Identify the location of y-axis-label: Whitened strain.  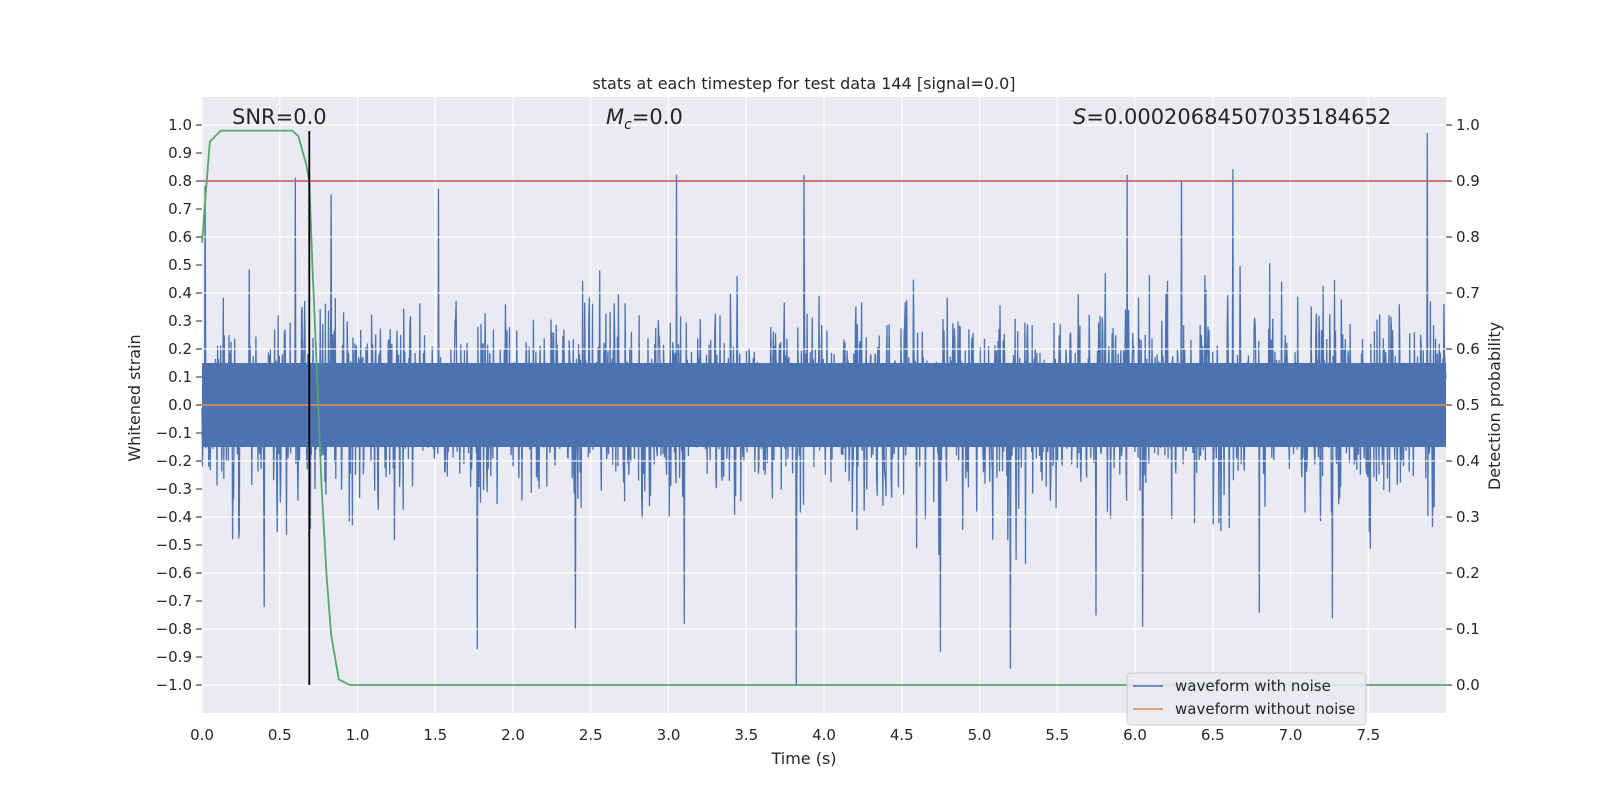
(134, 397).